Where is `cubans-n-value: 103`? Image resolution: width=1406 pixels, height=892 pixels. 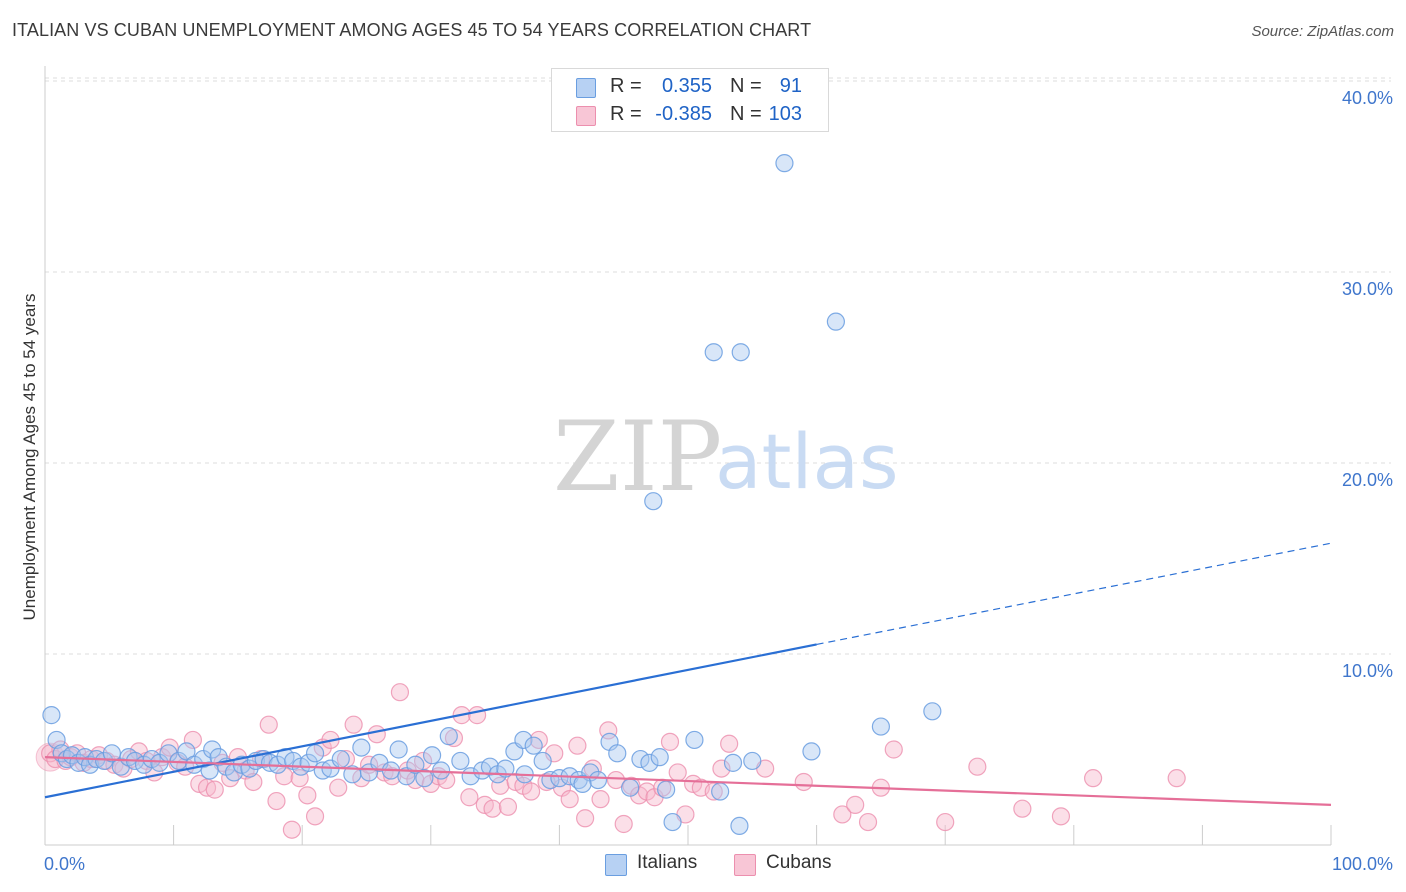 cubans-n-value: 103 is located at coordinates (785, 114).